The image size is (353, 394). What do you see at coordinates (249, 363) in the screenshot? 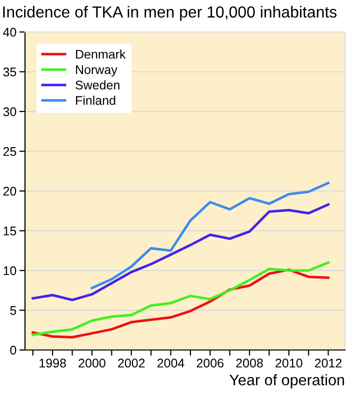
I see `x-tick-label: 2008` at bounding box center [249, 363].